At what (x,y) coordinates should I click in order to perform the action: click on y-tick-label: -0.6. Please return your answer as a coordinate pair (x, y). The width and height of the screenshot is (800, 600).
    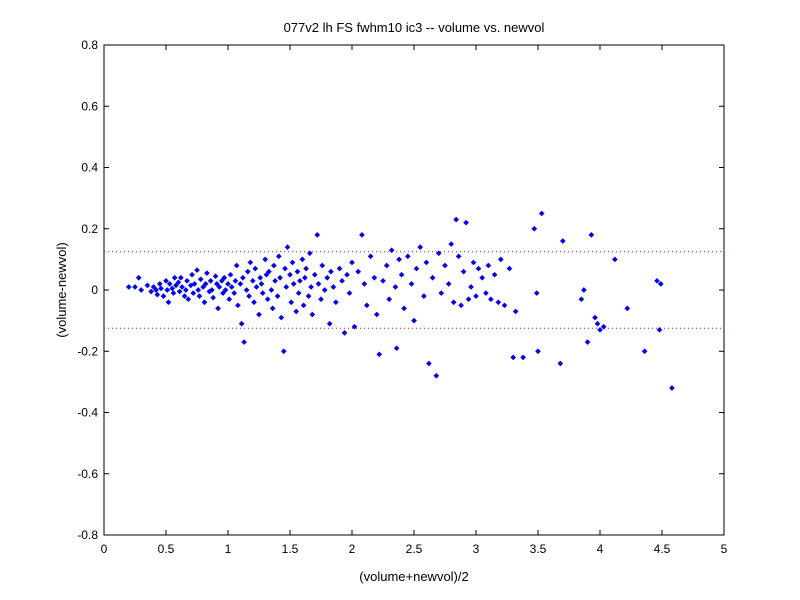
    Looking at the image, I should click on (87, 474).